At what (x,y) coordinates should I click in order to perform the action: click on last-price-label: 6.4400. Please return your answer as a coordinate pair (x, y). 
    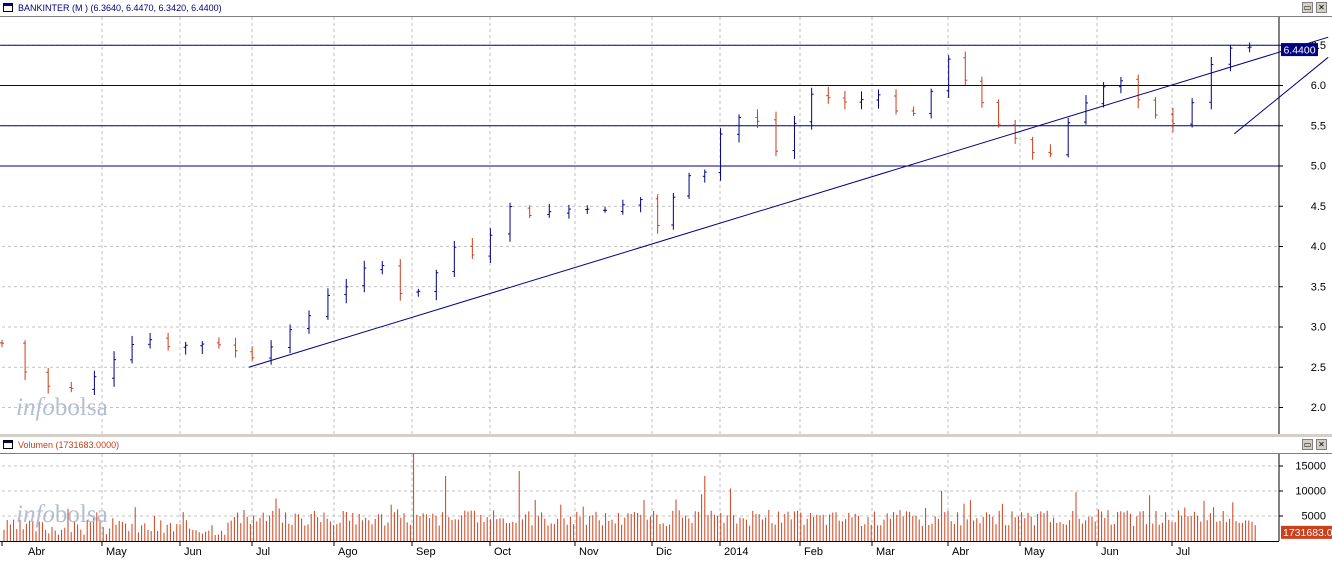
    Looking at the image, I should click on (1299, 51).